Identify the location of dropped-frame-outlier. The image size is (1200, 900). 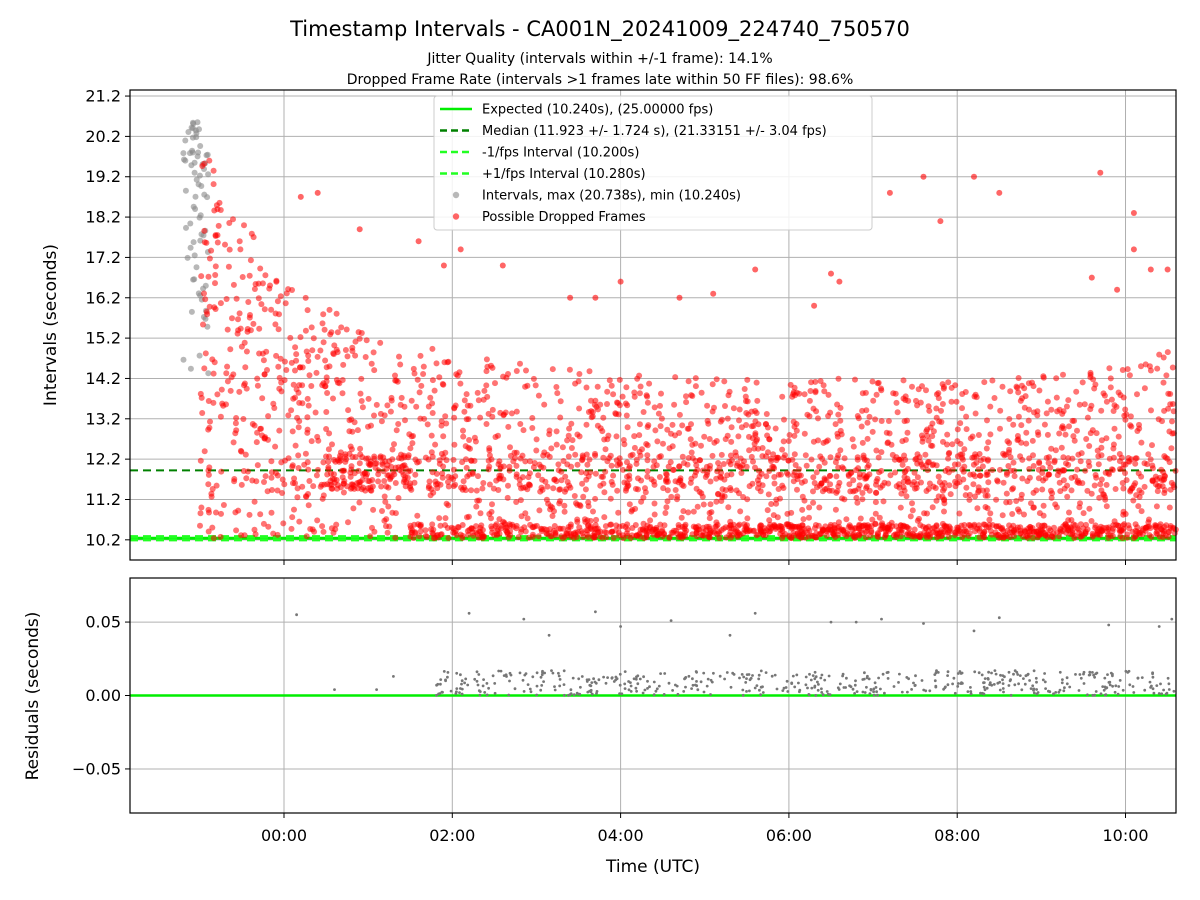
(443, 265).